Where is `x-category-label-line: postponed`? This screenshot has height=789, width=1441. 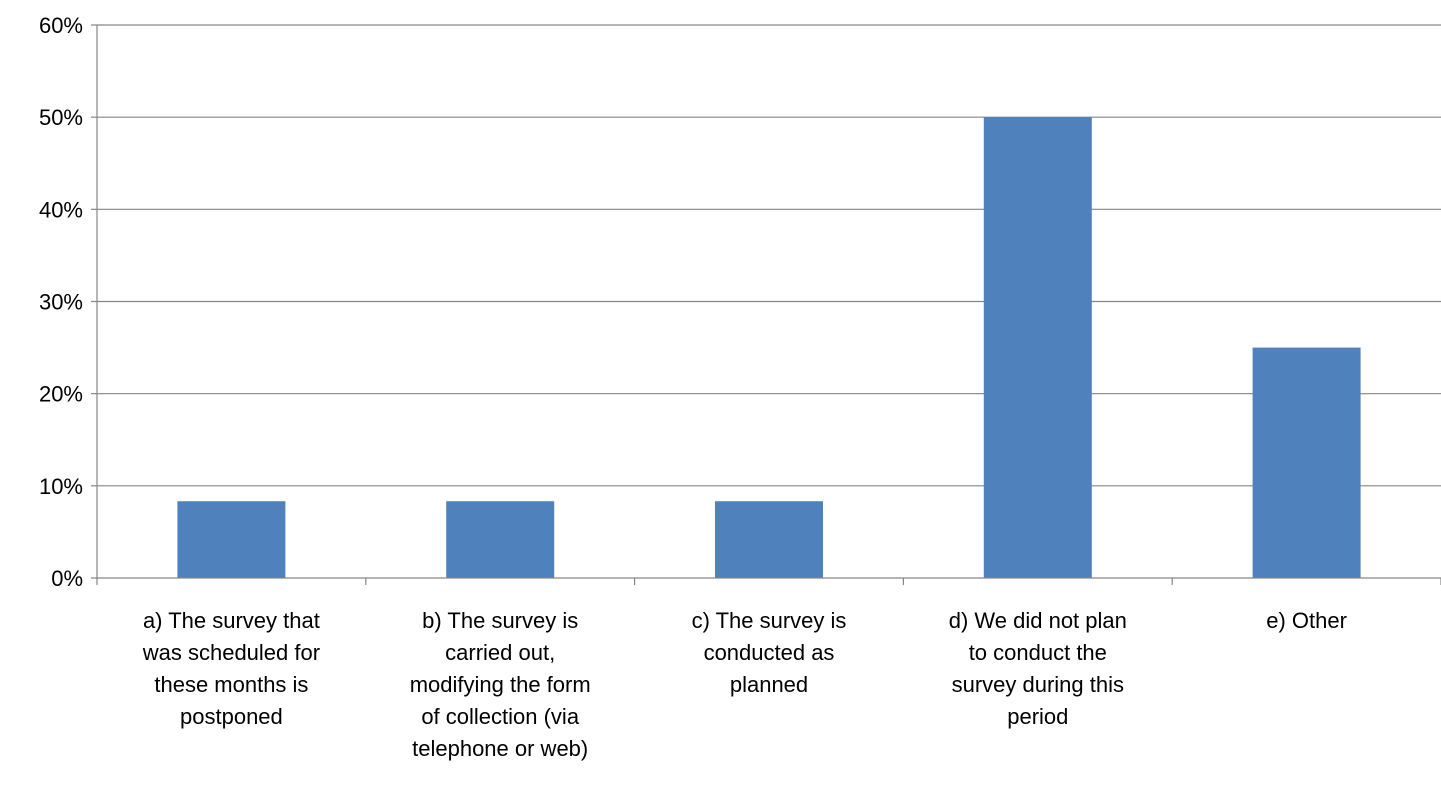 x-category-label-line: postponed is located at coordinates (231, 716).